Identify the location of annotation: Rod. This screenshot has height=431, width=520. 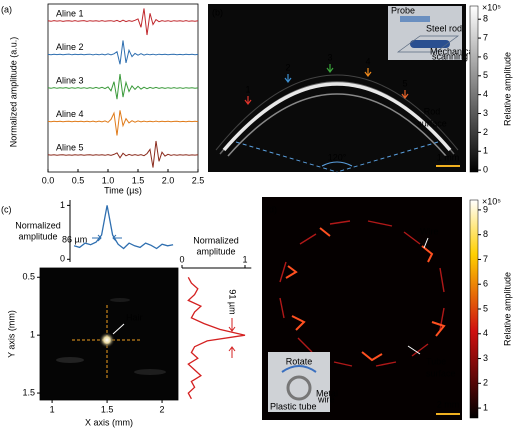
(432, 111).